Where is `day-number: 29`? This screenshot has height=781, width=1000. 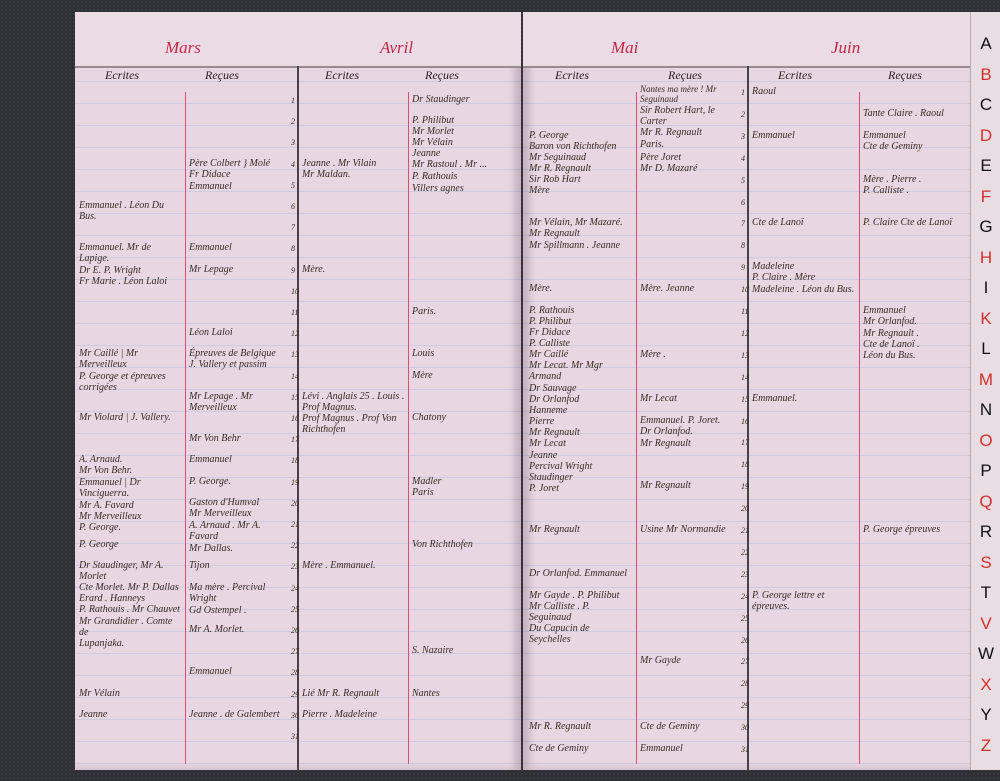 day-number: 29 is located at coordinates (745, 706).